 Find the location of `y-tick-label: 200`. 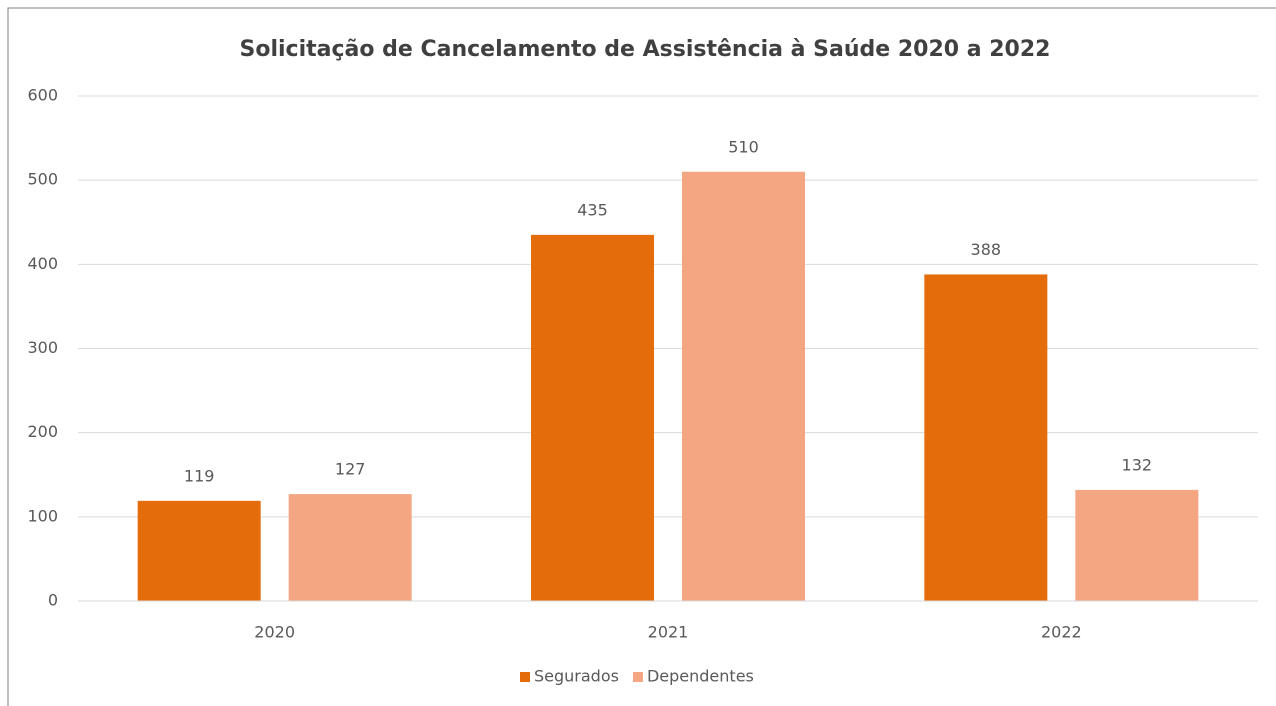

y-tick-label: 200 is located at coordinates (42, 431).